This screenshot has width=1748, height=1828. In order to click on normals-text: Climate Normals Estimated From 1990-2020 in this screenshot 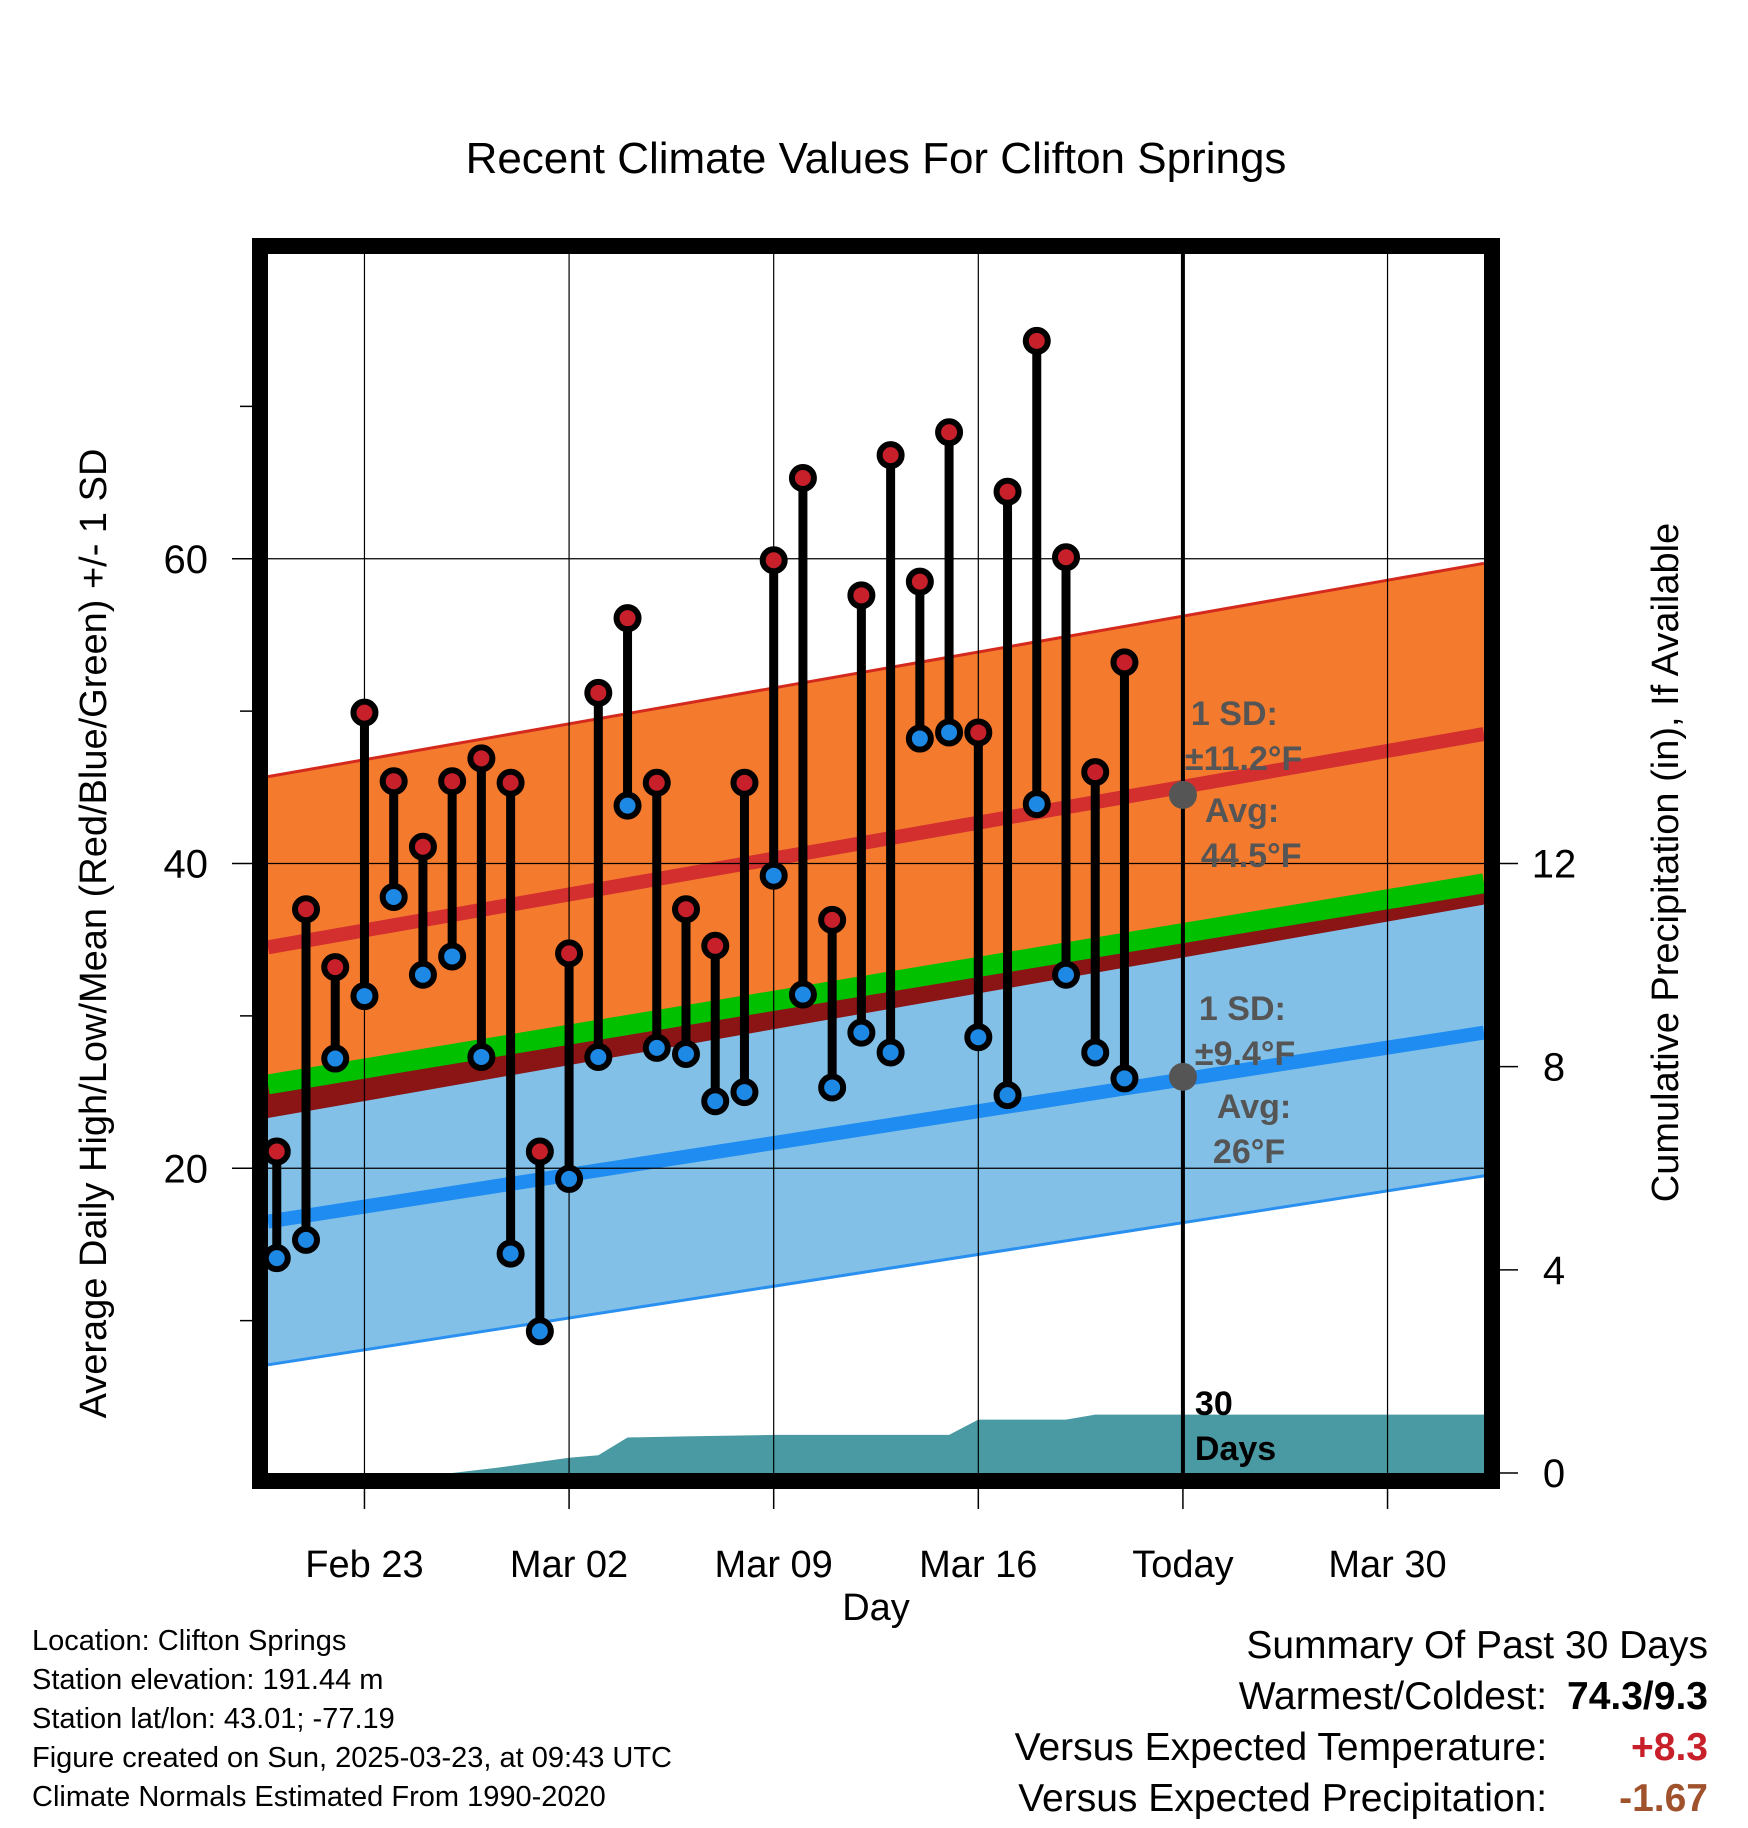, I will do `click(319, 1797)`.